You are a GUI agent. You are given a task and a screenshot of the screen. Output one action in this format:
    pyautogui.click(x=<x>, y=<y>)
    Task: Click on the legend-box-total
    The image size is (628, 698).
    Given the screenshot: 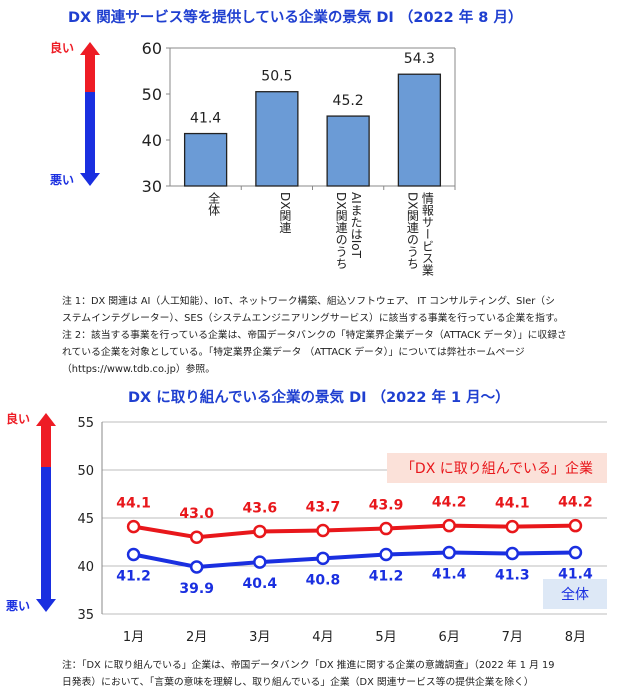 What is the action you would take?
    pyautogui.click(x=575, y=594)
    